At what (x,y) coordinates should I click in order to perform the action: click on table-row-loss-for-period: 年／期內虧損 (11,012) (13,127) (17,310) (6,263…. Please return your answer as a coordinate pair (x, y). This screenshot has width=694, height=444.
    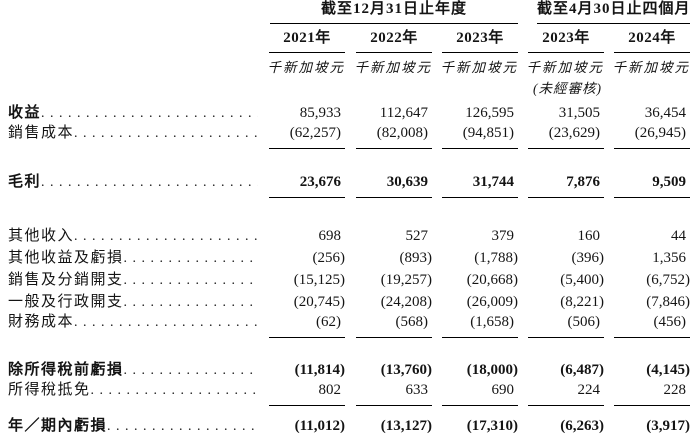
    Looking at the image, I should click on (347, 425).